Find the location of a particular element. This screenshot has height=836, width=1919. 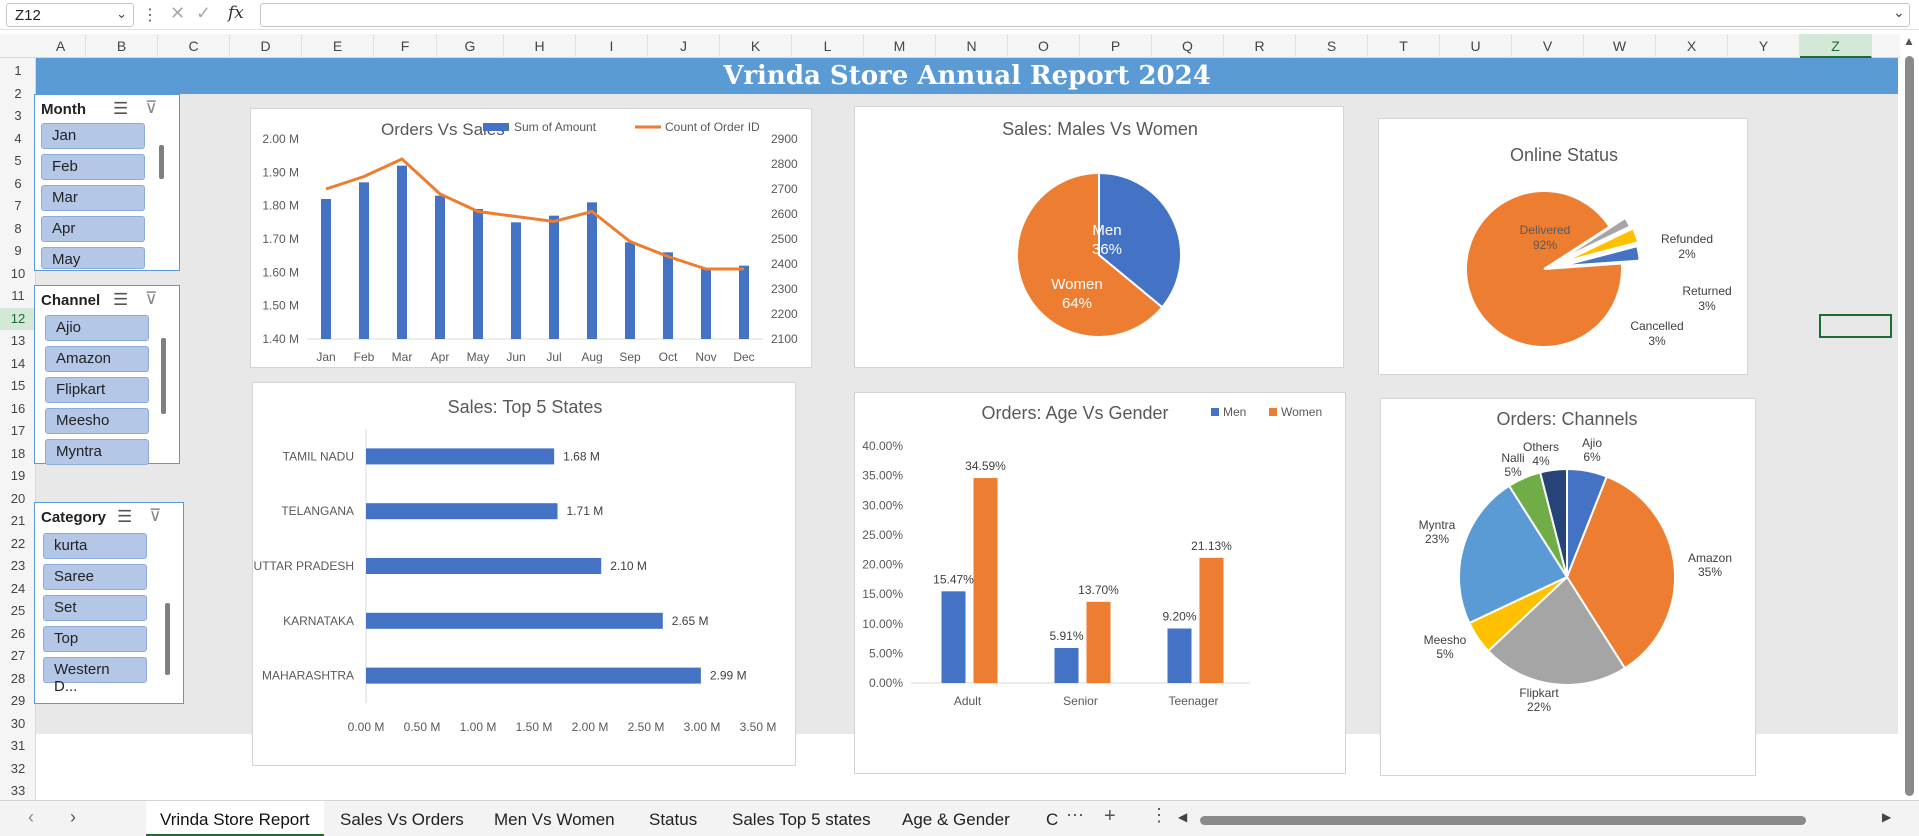

column-header-e: E is located at coordinates (338, 46).